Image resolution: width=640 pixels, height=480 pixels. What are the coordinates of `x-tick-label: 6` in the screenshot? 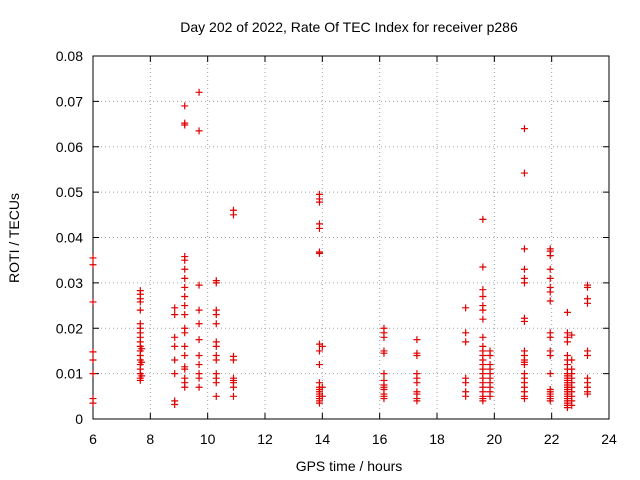 It's located at (93, 439).